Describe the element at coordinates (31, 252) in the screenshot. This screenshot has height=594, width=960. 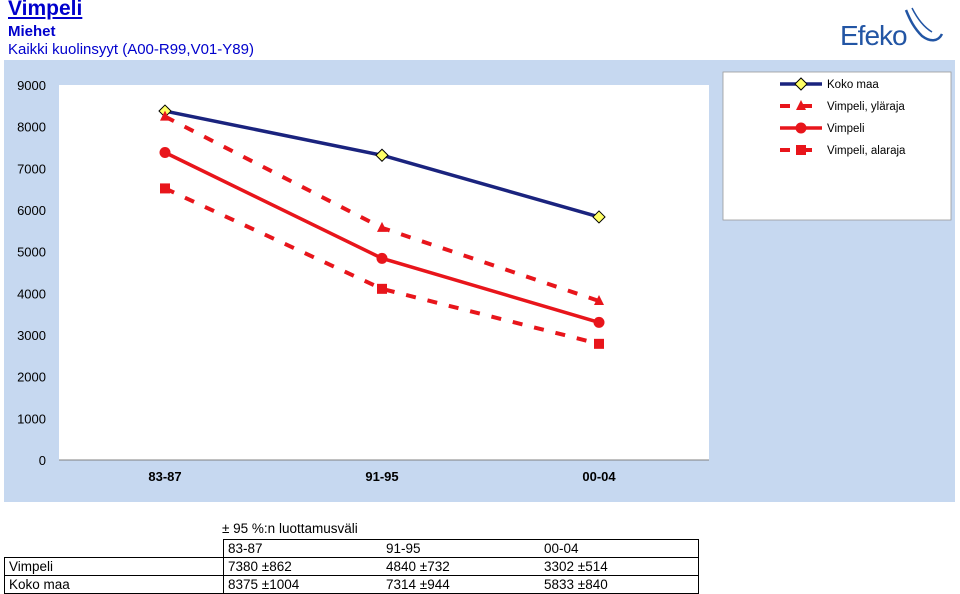
I see `y-tick-label: 5000` at that location.